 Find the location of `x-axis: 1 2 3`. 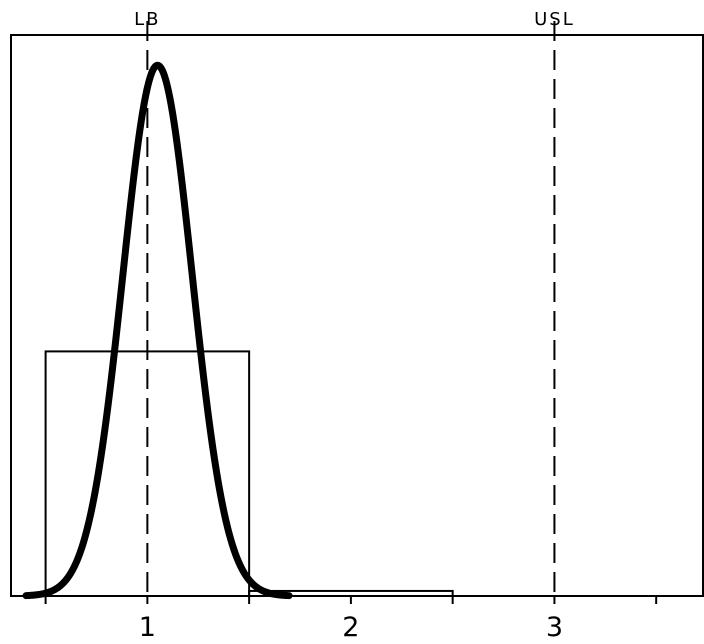

x-axis: 1 2 3 is located at coordinates (351, 619).